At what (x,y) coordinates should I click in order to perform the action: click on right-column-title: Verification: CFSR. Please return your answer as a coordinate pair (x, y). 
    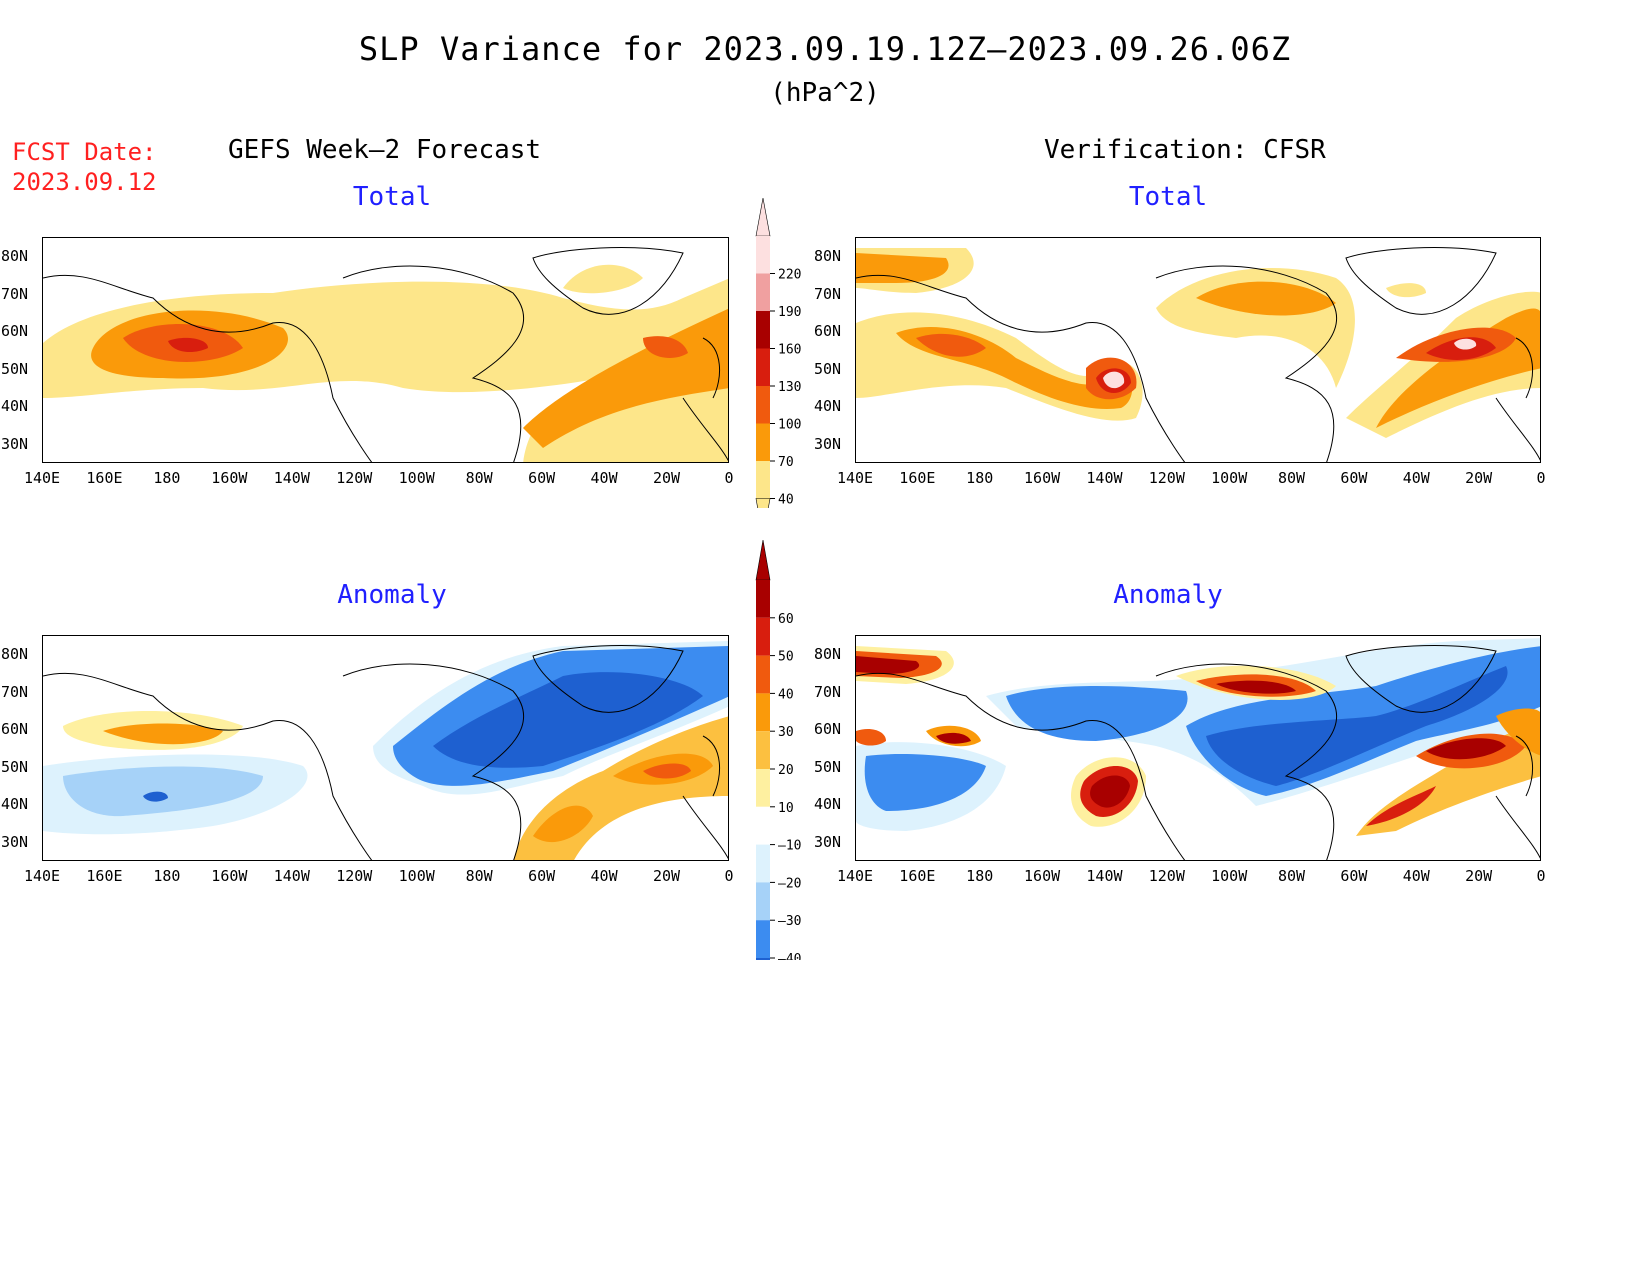
    Looking at the image, I should click on (1185, 150).